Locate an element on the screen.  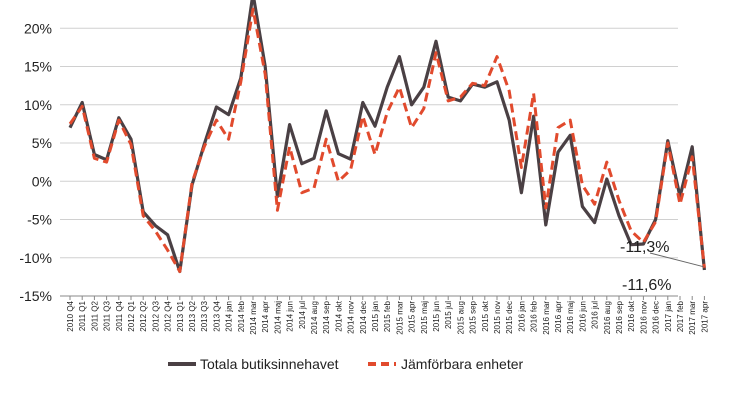
x-tick-label: 2012 Q4 is located at coordinates (168, 315).